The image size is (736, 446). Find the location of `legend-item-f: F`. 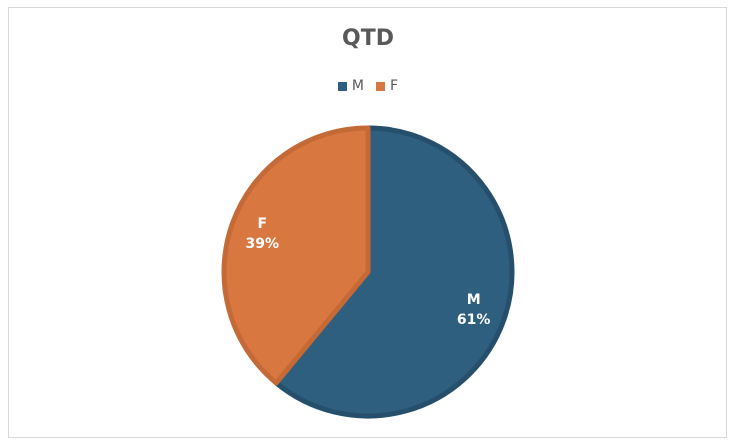

legend-item-f: F is located at coordinates (387, 86).